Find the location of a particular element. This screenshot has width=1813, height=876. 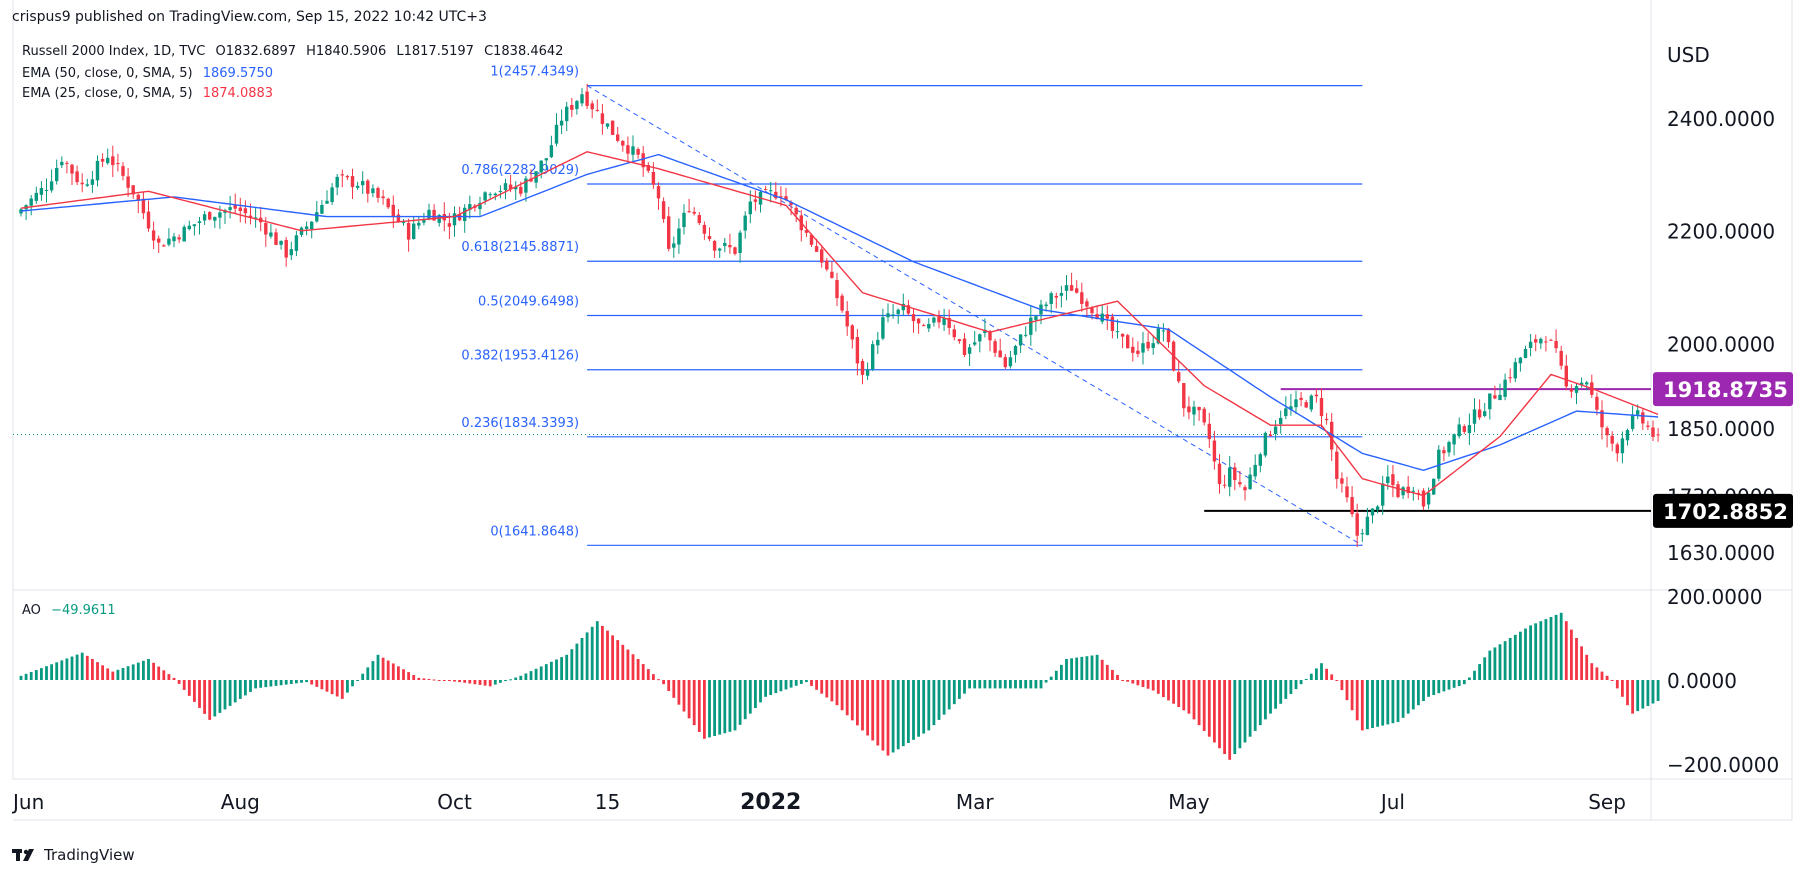

time-tick-label: 15 is located at coordinates (607, 802).